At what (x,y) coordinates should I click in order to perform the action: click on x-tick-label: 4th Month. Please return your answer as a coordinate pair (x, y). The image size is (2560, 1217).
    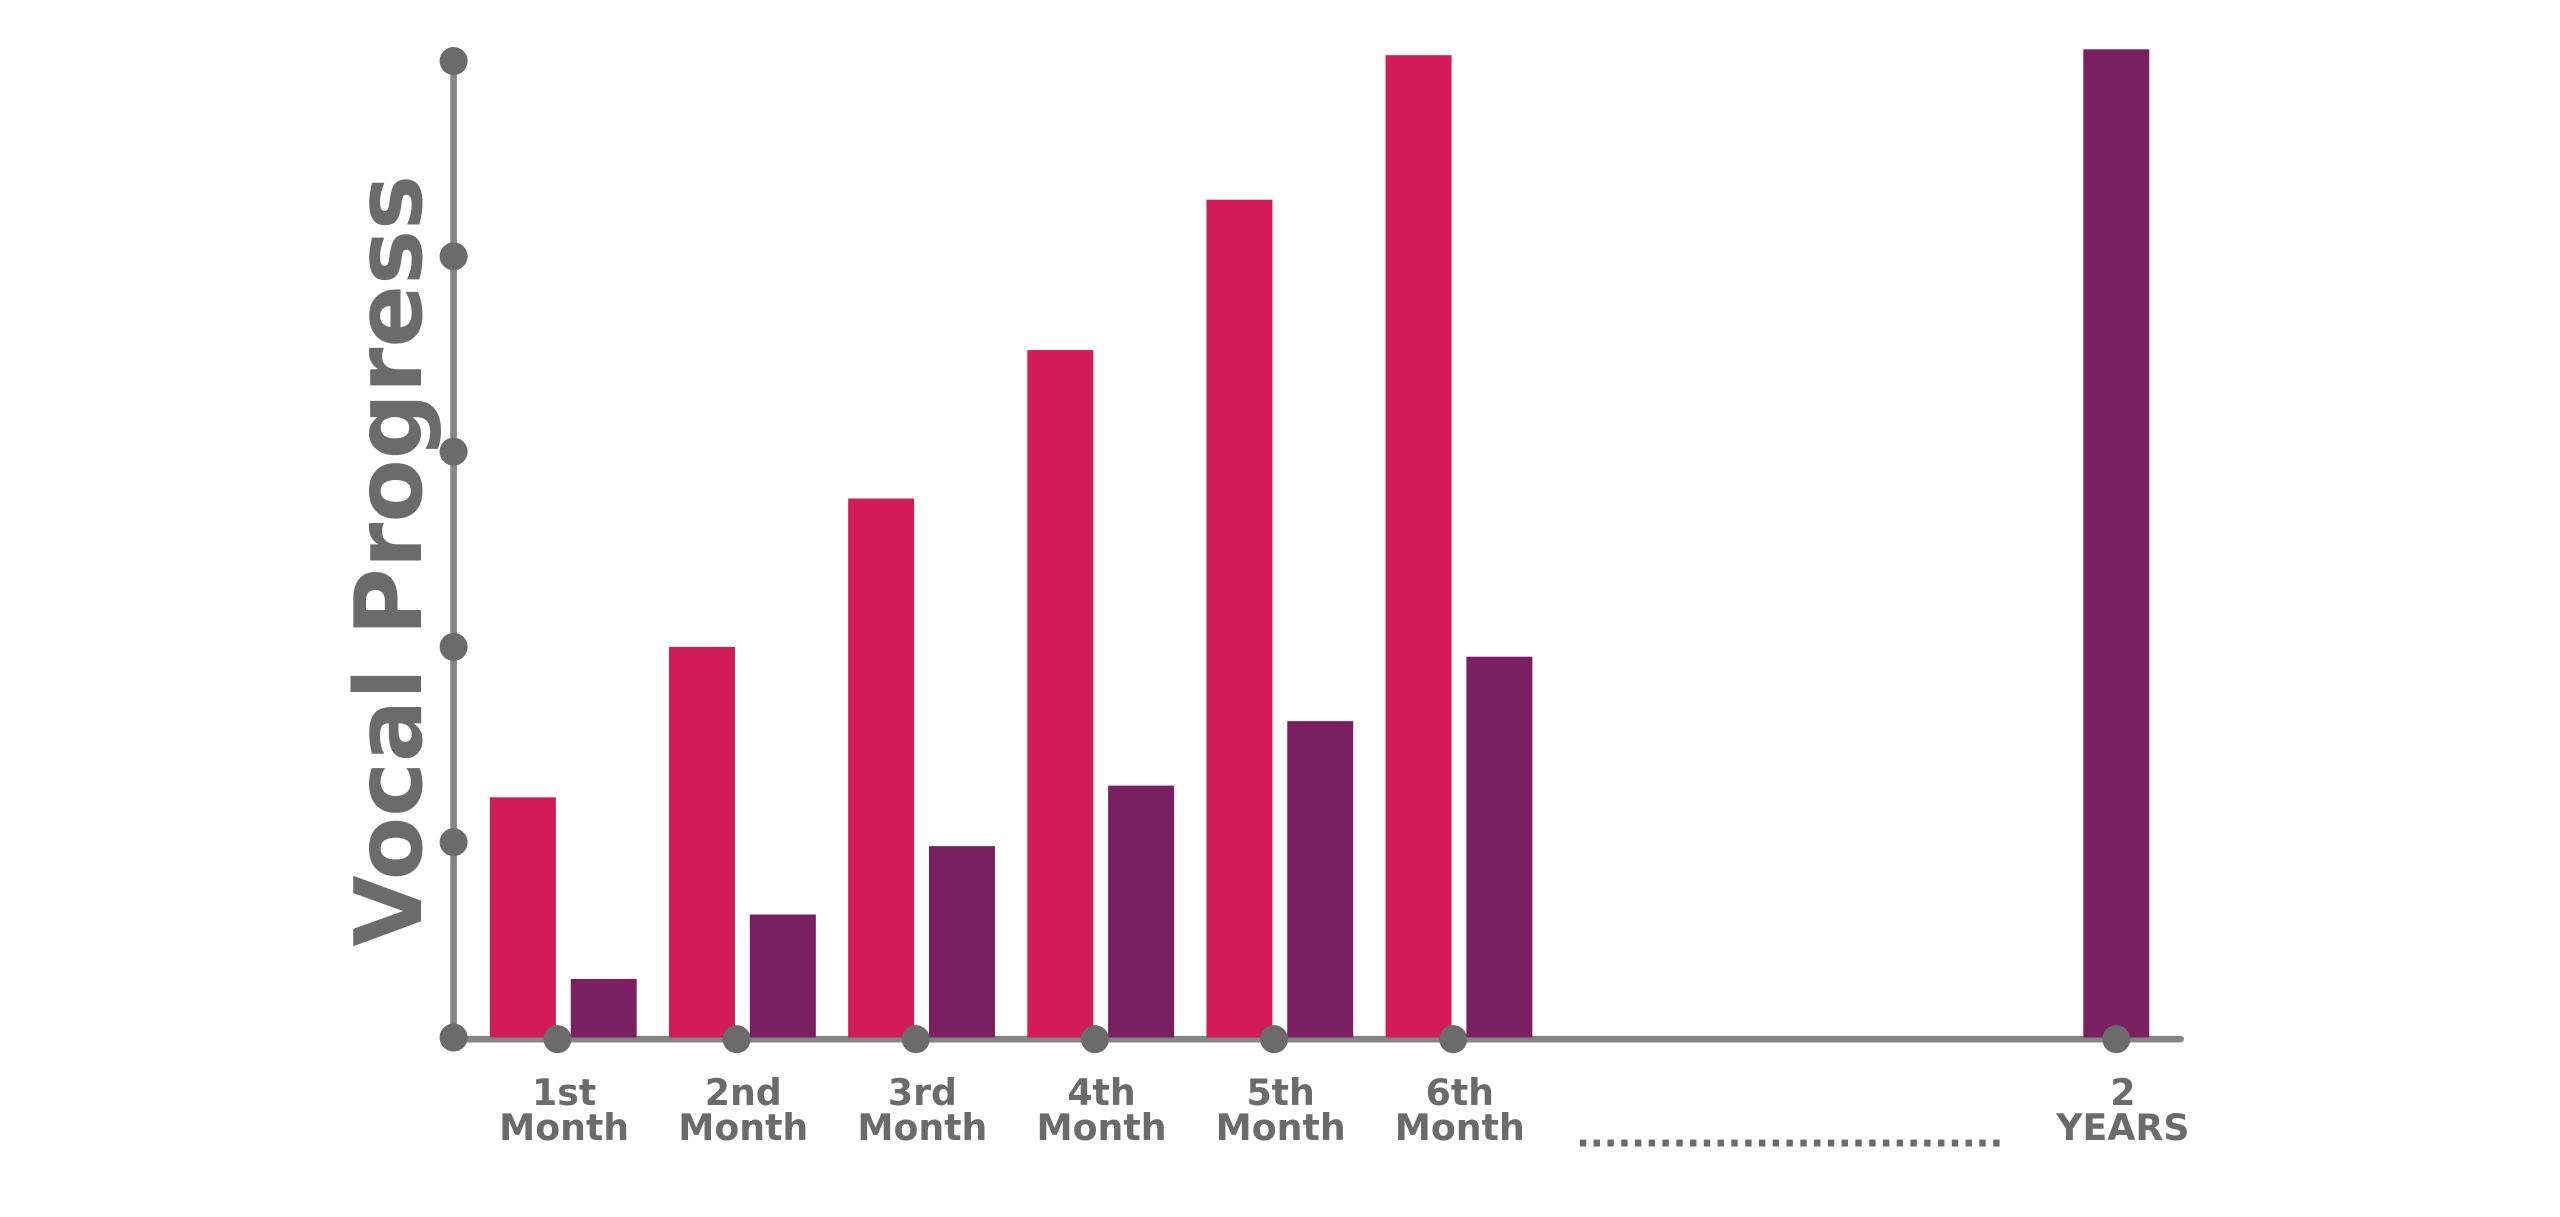
    Looking at the image, I should click on (1102, 1110).